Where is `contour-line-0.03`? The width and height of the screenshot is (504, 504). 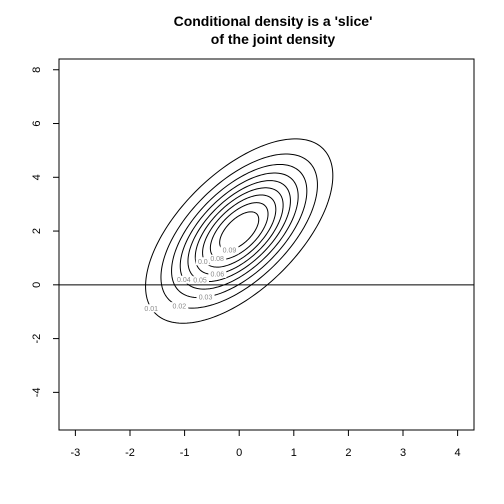 contour-line-0.03 is located at coordinates (239, 231).